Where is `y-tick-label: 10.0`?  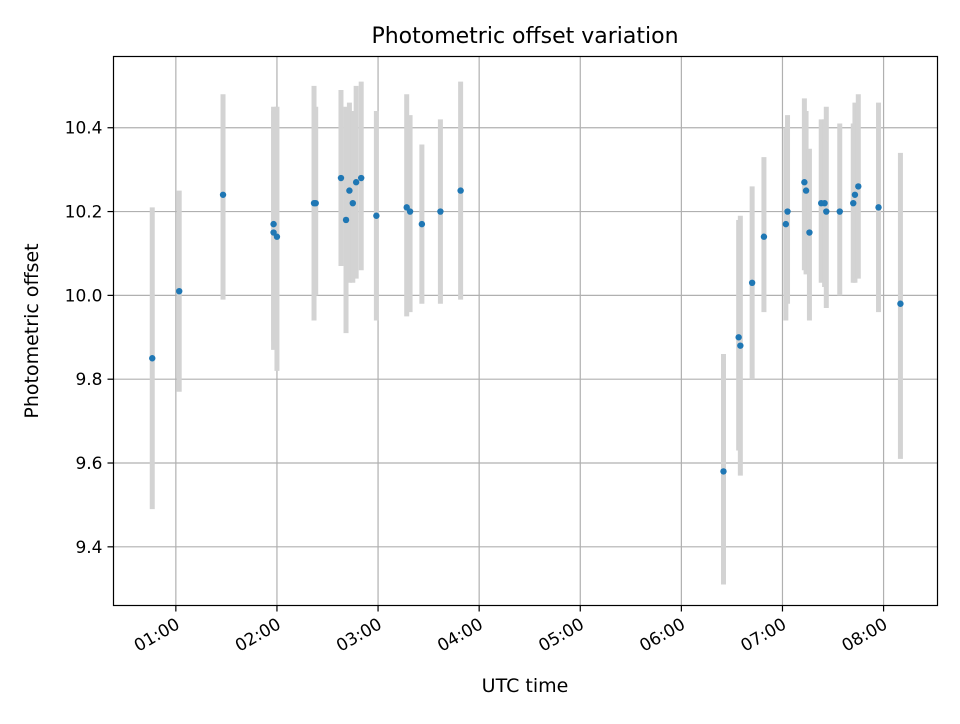
y-tick-label: 10.0 is located at coordinates (84, 296).